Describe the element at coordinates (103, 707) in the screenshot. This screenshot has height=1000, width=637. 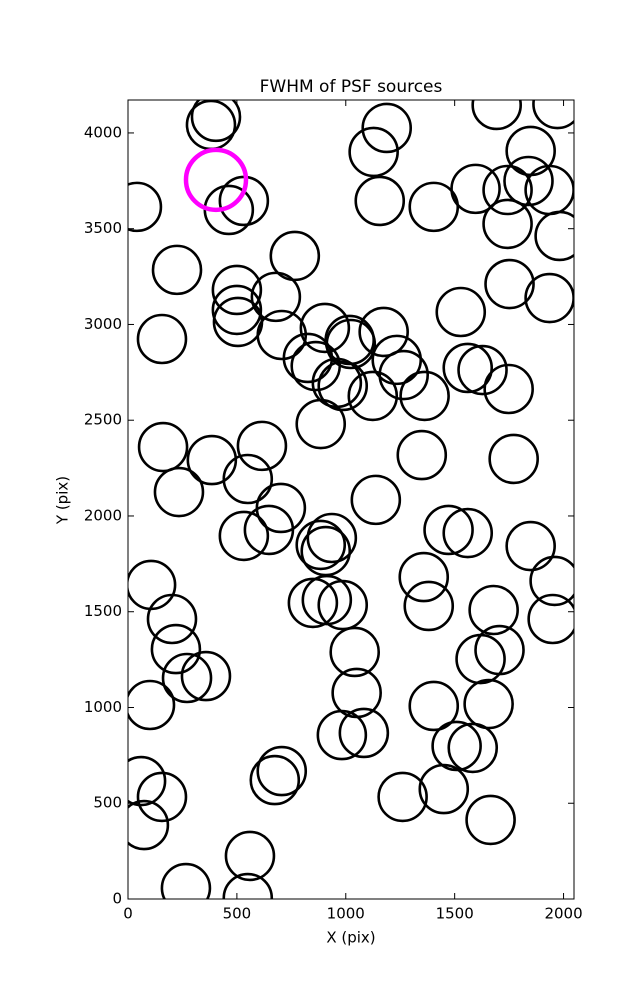
I see `y-tick-label: 1000` at that location.